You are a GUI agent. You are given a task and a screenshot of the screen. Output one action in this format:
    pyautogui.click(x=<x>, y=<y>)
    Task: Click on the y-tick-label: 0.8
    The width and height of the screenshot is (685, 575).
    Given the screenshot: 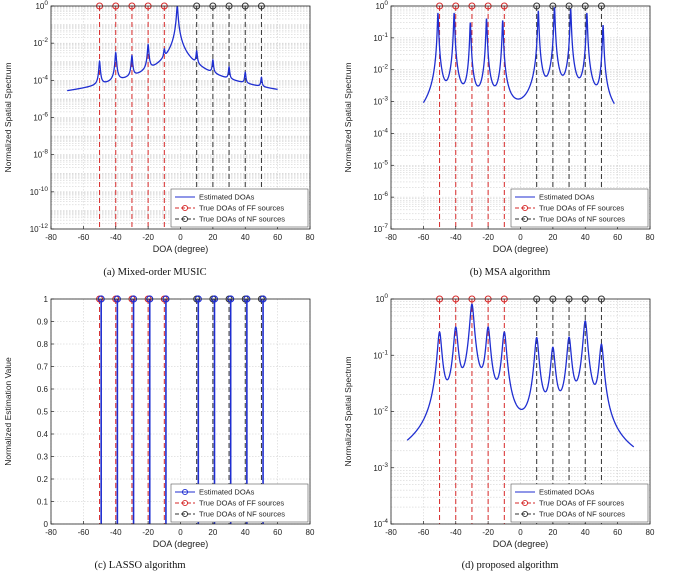 What is the action you would take?
    pyautogui.click(x=43, y=344)
    